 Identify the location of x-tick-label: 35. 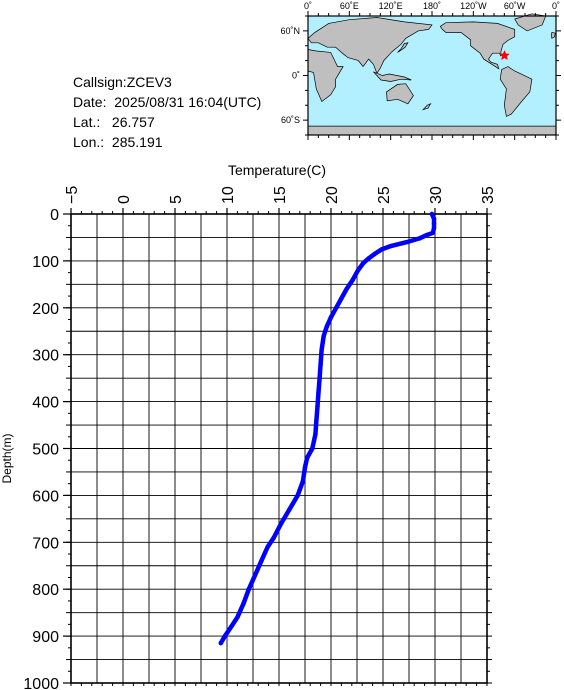
(488, 195).